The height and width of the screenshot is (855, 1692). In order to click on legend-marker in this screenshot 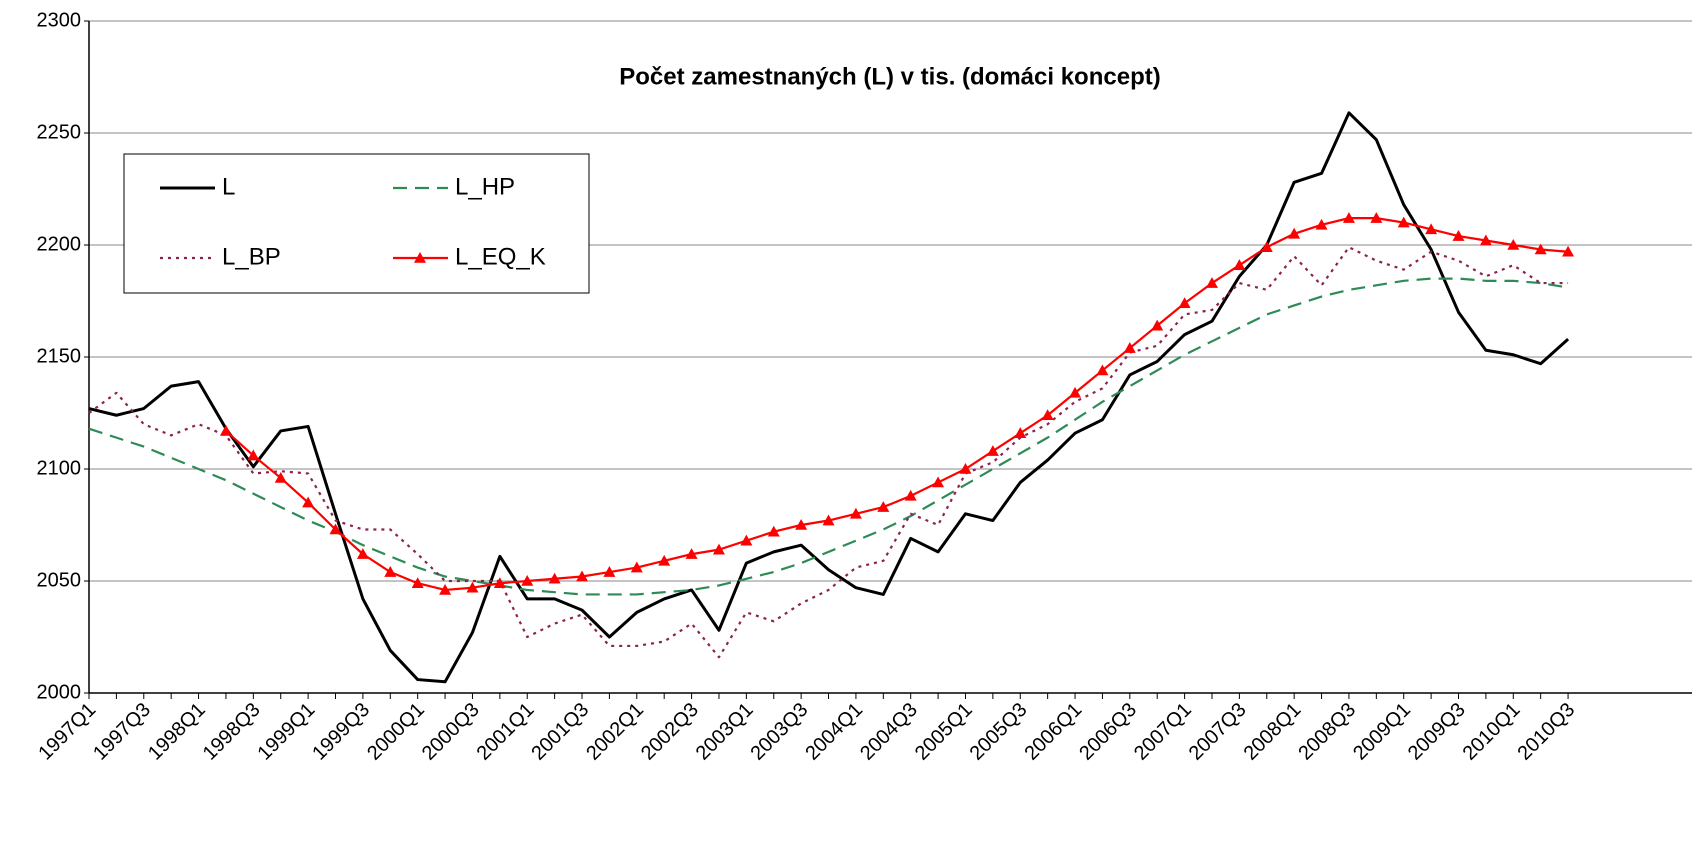, I will do `click(420, 257)`.